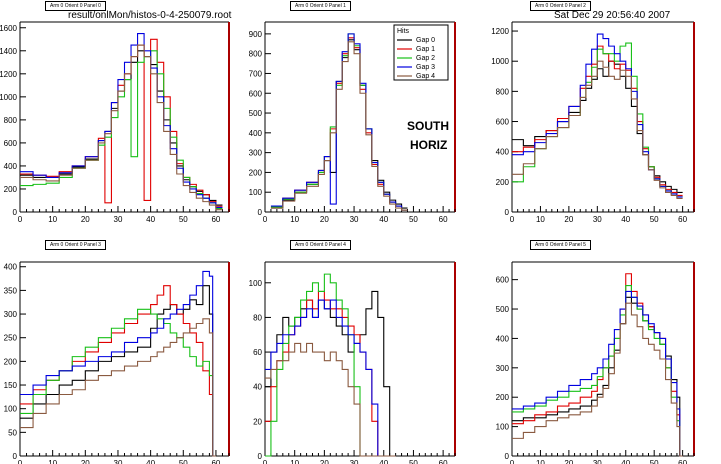  What do you see at coordinates (9, 51) in the screenshot?
I see `panel-0-ytick-label-7: 1400` at bounding box center [9, 51].